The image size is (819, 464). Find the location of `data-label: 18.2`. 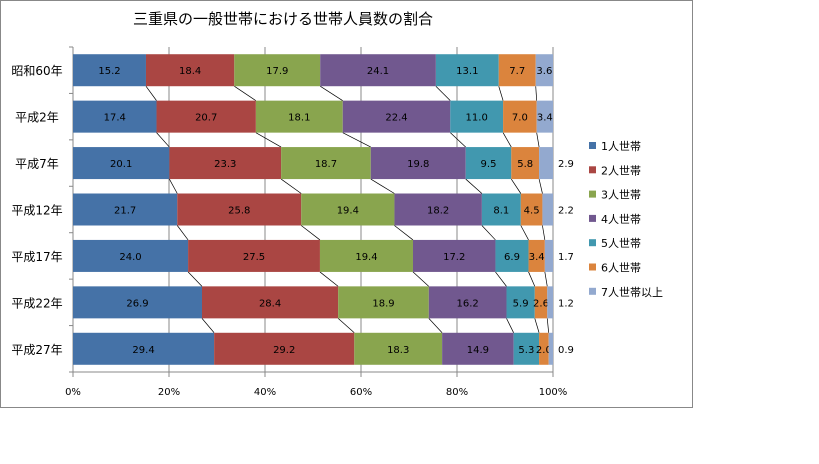

data-label: 18.2 is located at coordinates (438, 211).